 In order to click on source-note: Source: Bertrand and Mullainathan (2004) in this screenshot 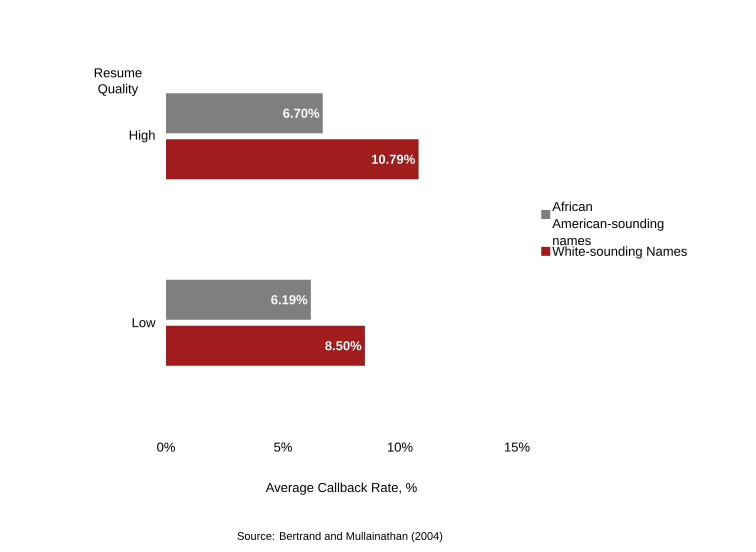, I will do `click(340, 537)`.